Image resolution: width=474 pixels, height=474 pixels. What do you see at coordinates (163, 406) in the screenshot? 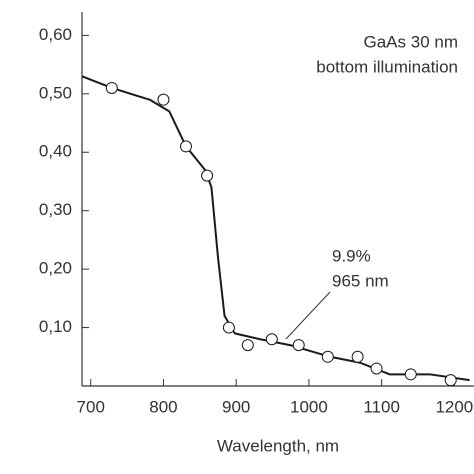
I see `x-tick-label: 800` at bounding box center [163, 406].